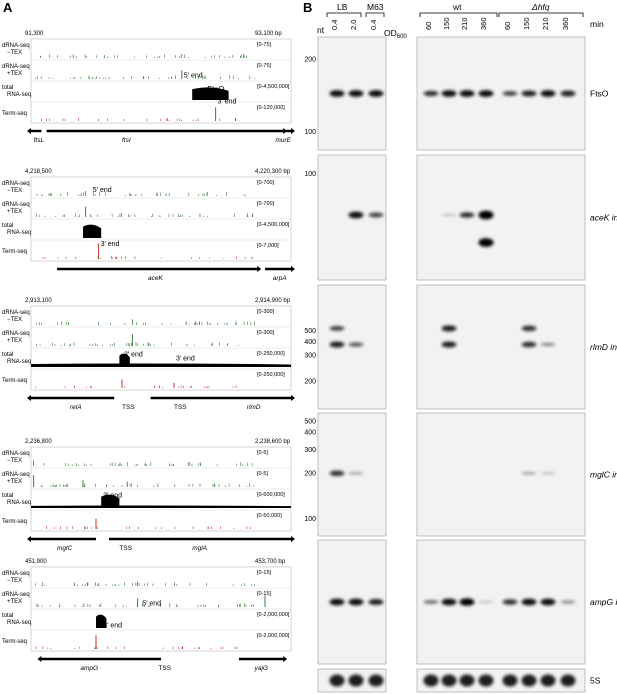 The image size is (617, 694). I want to click on min-label: min, so click(597, 24).